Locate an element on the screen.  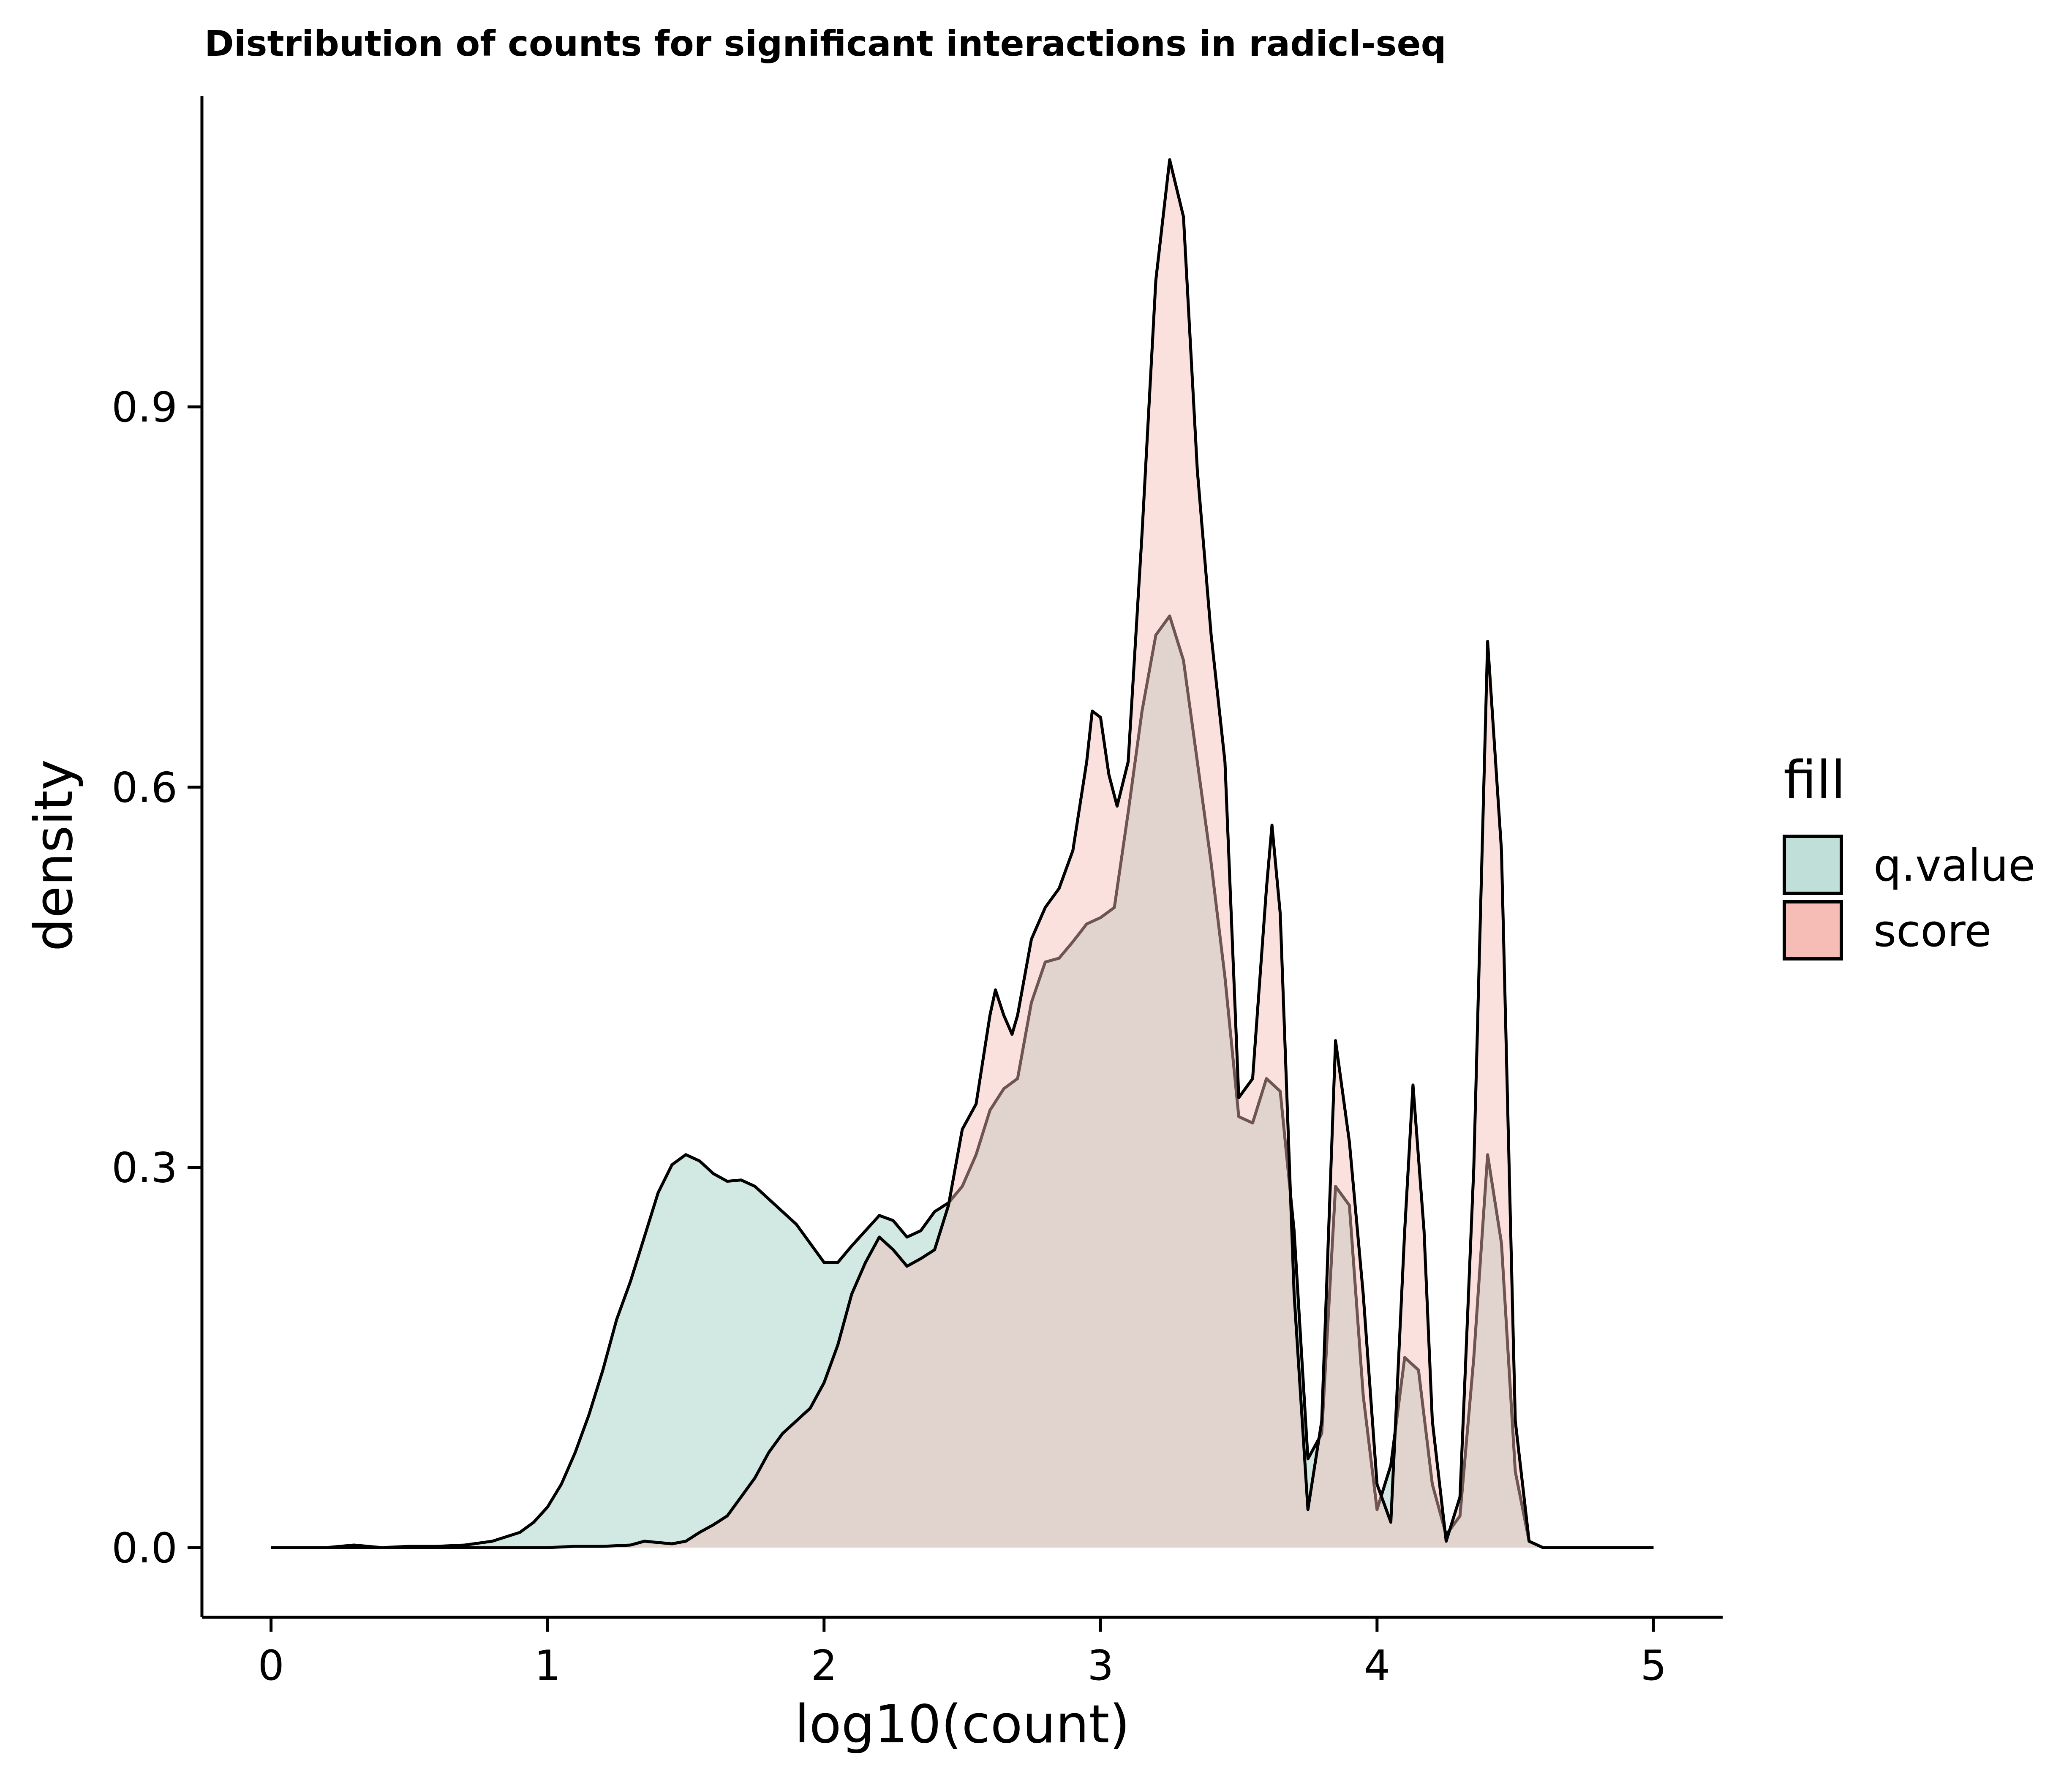
x-tick-label: 5 is located at coordinates (1653, 1666).